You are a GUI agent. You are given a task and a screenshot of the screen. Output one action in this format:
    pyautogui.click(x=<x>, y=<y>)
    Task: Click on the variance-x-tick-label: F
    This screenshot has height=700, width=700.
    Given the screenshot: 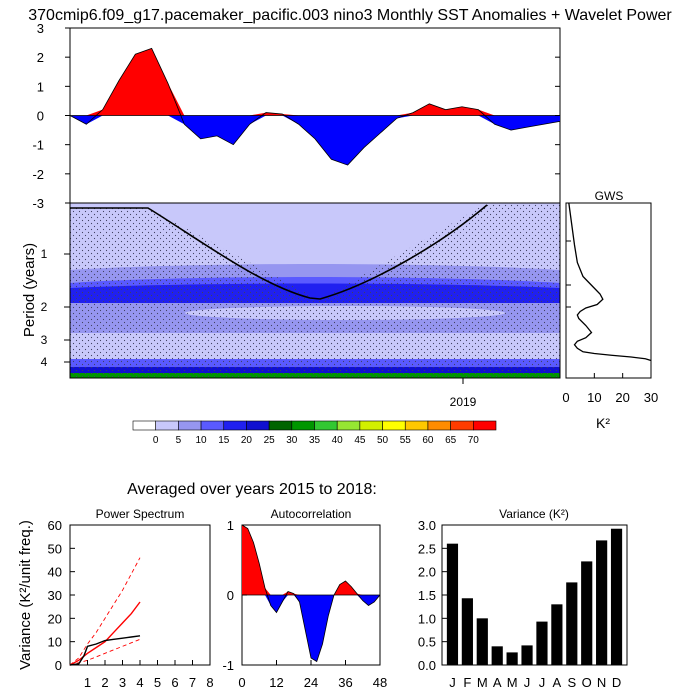 What is the action you would take?
    pyautogui.click(x=467, y=682)
    